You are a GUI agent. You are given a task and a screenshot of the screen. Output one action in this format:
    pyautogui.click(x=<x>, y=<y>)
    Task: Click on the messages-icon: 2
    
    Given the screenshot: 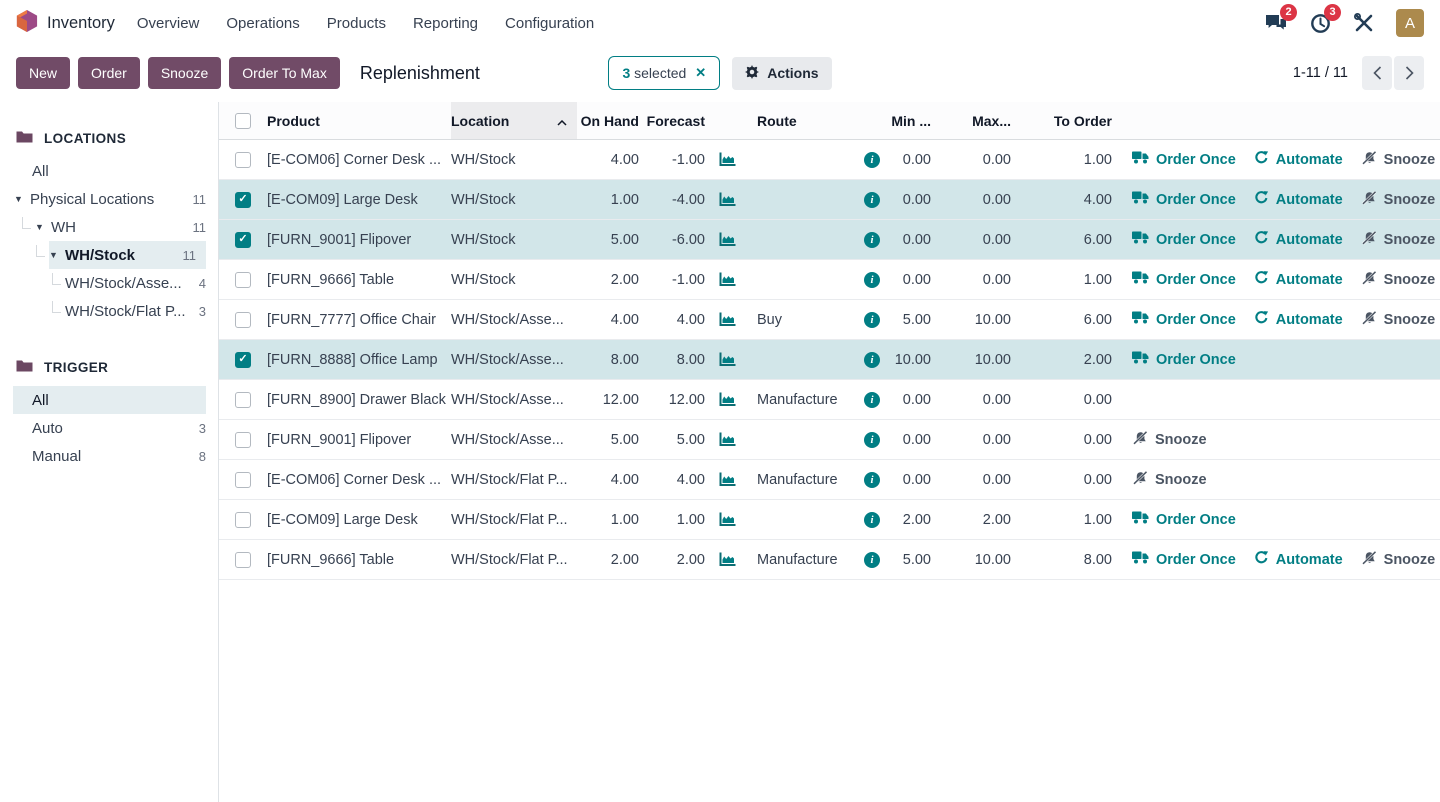 What is the action you would take?
    pyautogui.click(x=1280, y=19)
    